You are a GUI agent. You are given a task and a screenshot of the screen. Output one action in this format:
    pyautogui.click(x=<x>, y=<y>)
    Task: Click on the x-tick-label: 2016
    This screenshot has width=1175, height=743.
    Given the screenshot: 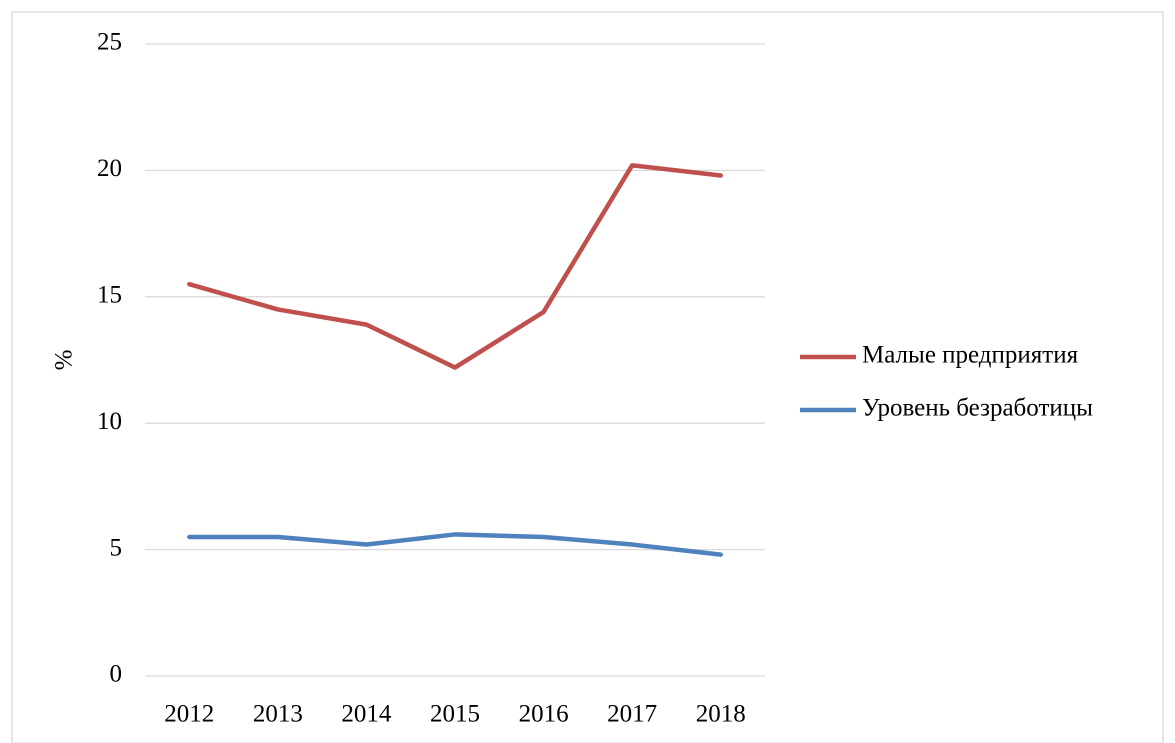 What is the action you would take?
    pyautogui.click(x=544, y=714)
    